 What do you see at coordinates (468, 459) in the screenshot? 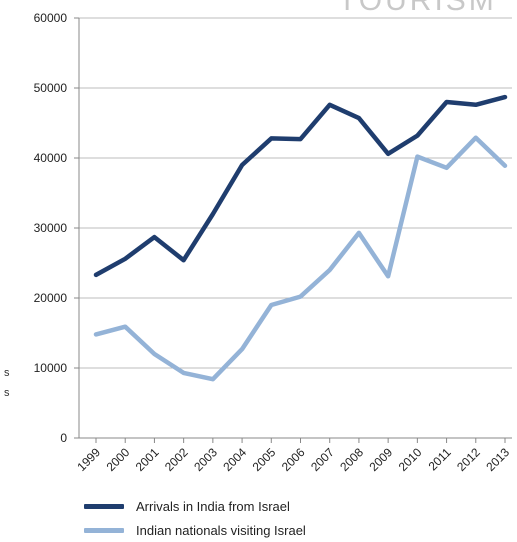
I see `x-tick-label: 2012` at bounding box center [468, 459].